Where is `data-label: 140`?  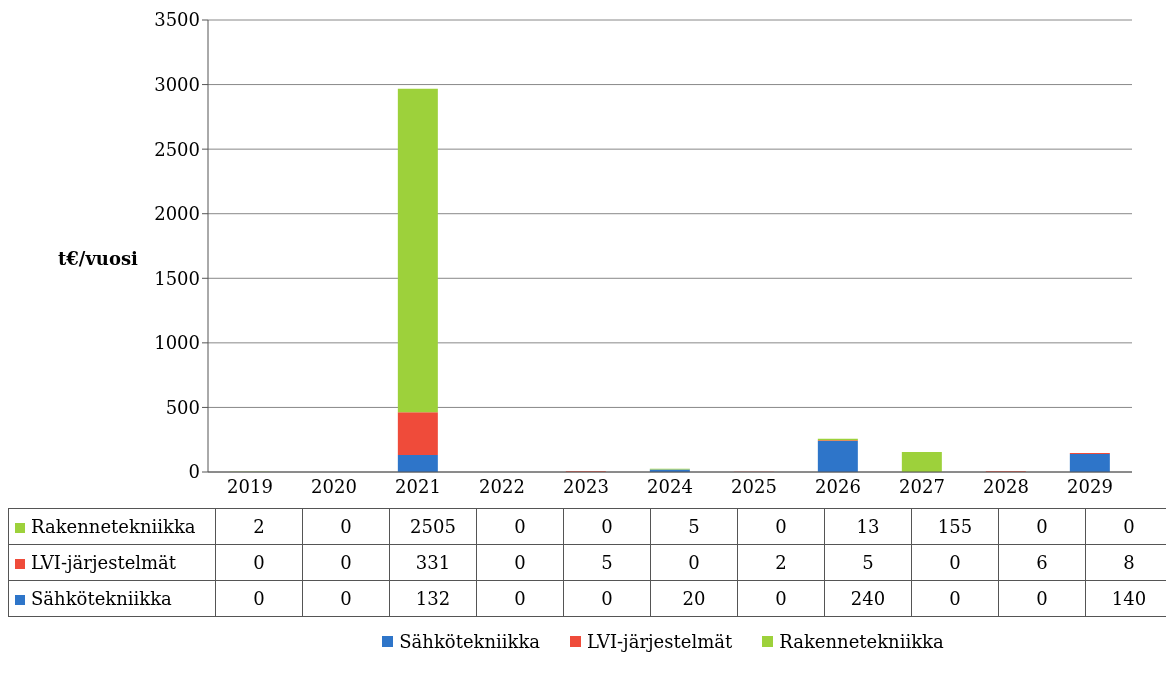 data-label: 140 is located at coordinates (1125, 598).